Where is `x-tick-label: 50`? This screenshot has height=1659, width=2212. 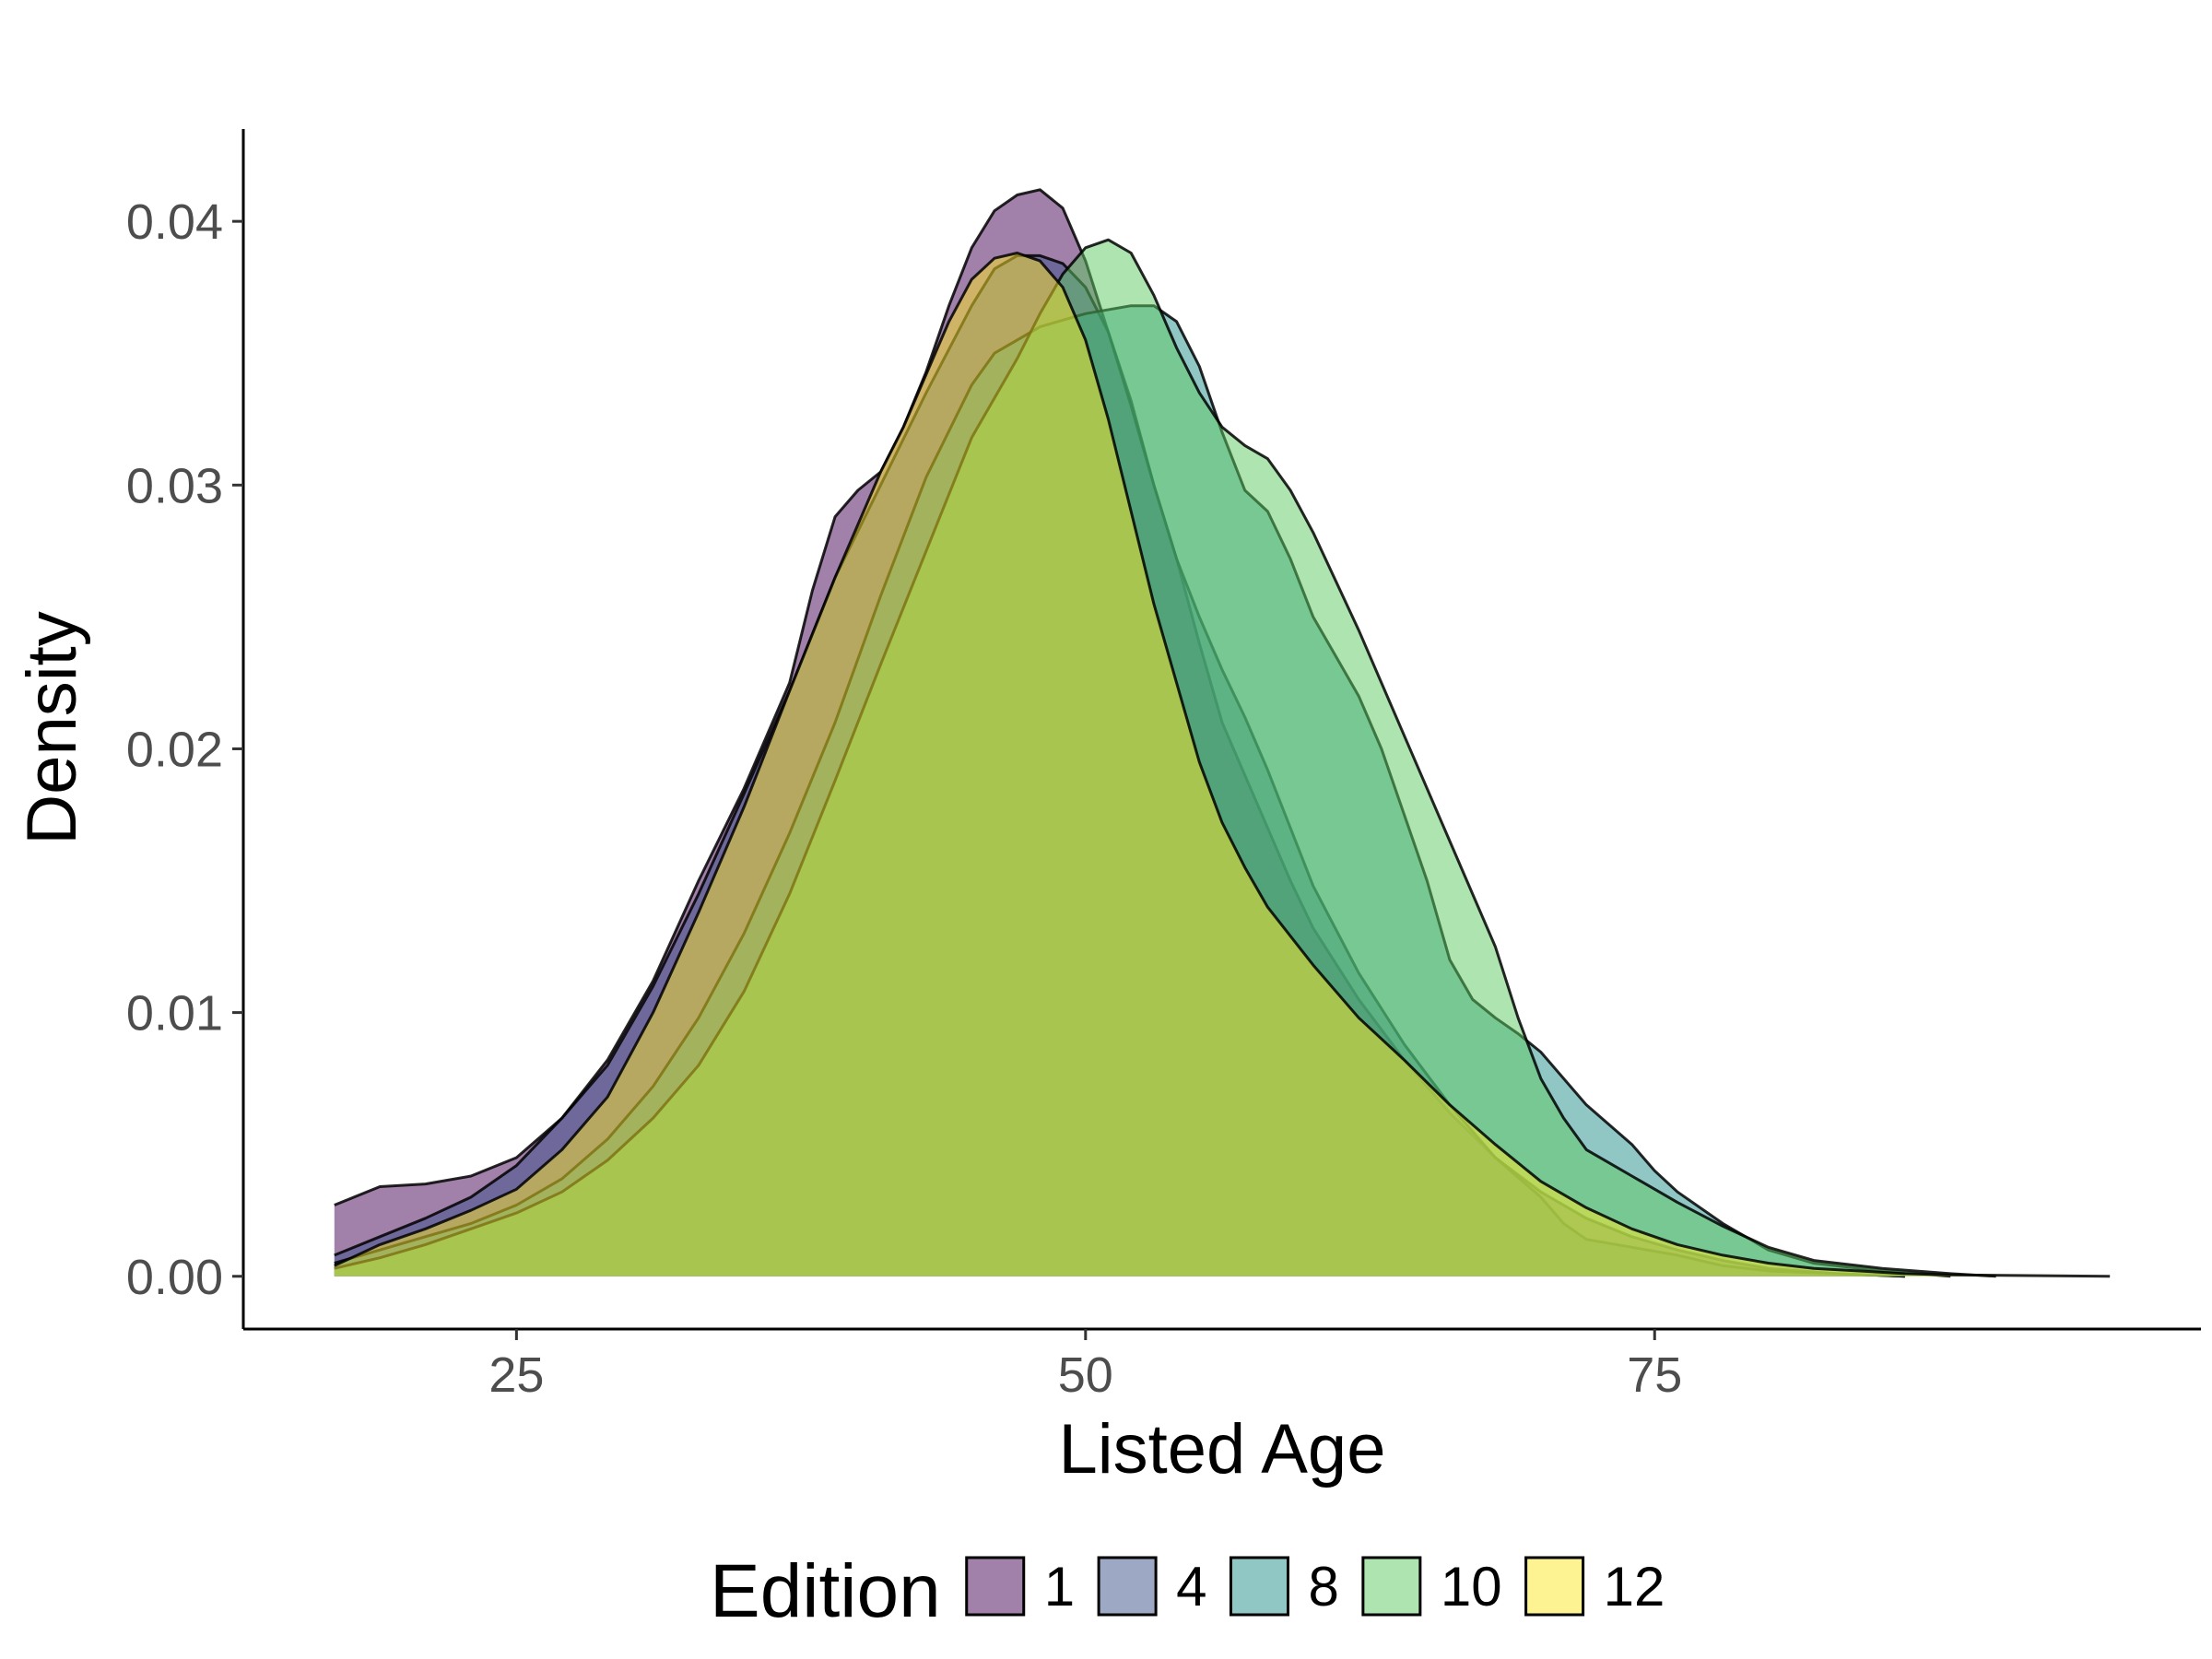
x-tick-label: 50 is located at coordinates (1085, 1375).